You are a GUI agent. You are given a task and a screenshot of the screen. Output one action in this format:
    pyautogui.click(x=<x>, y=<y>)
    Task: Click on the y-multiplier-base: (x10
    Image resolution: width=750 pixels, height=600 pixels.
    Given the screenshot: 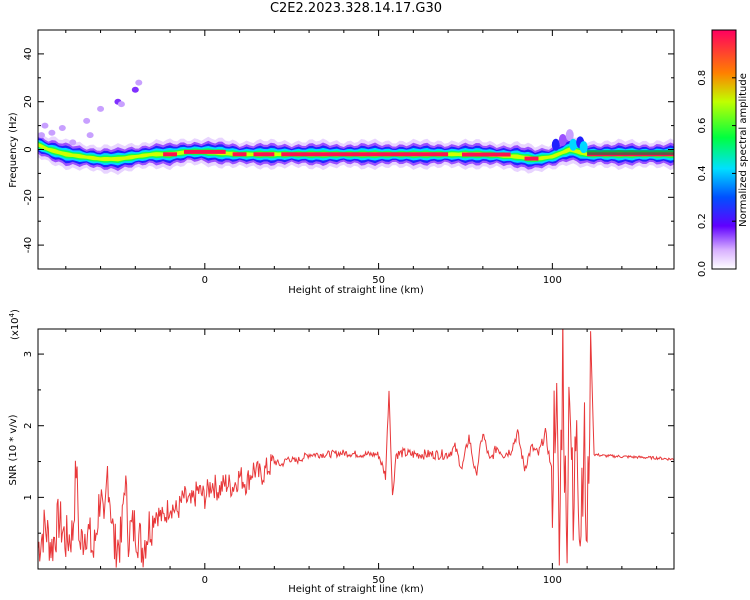 What is the action you would take?
    pyautogui.click(x=15, y=328)
    